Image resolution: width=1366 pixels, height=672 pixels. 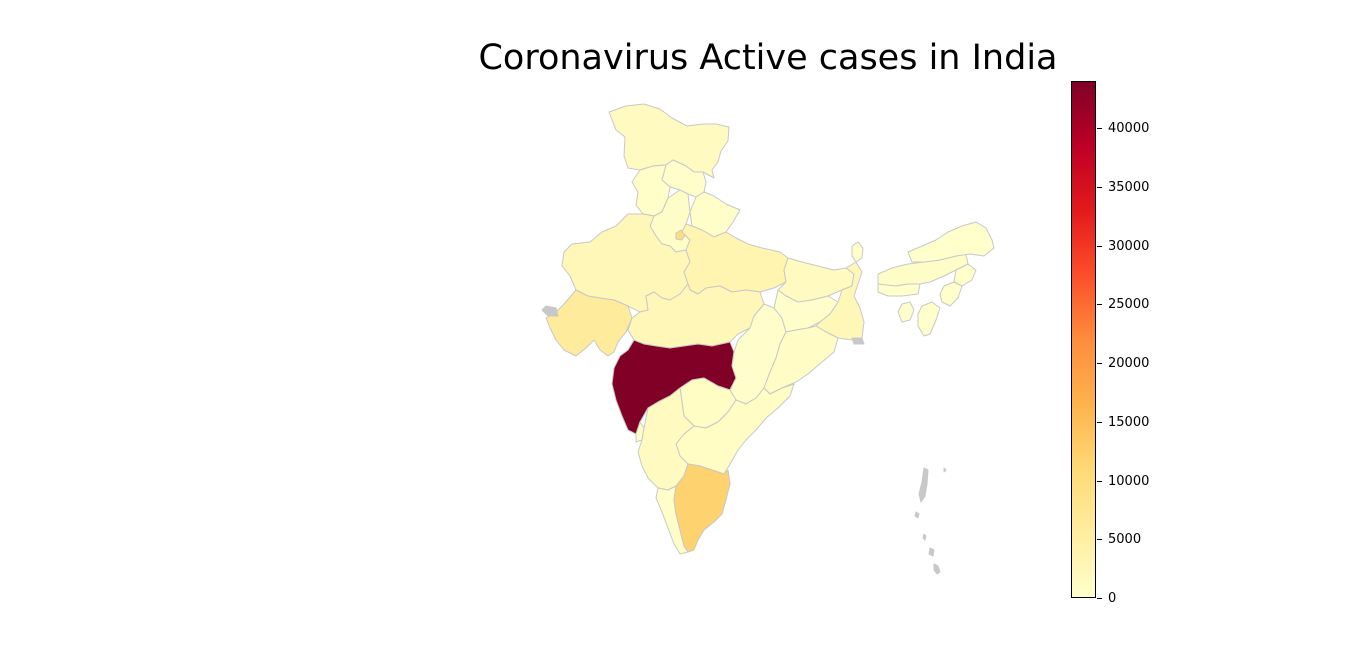 What do you see at coordinates (1129, 128) in the screenshot?
I see `colorbar-tick-label: 40000` at bounding box center [1129, 128].